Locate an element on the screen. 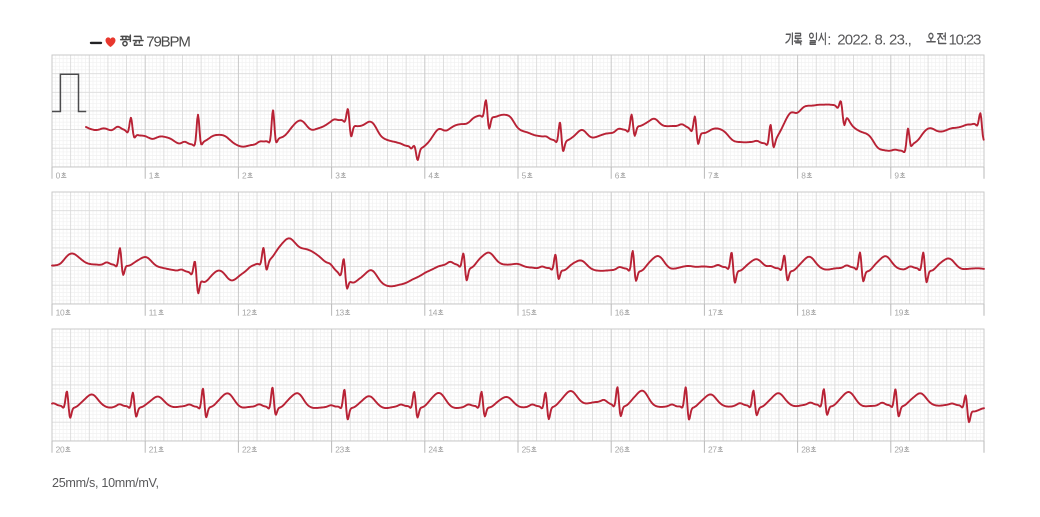  svg-text: 10 is located at coordinates (60, 313).